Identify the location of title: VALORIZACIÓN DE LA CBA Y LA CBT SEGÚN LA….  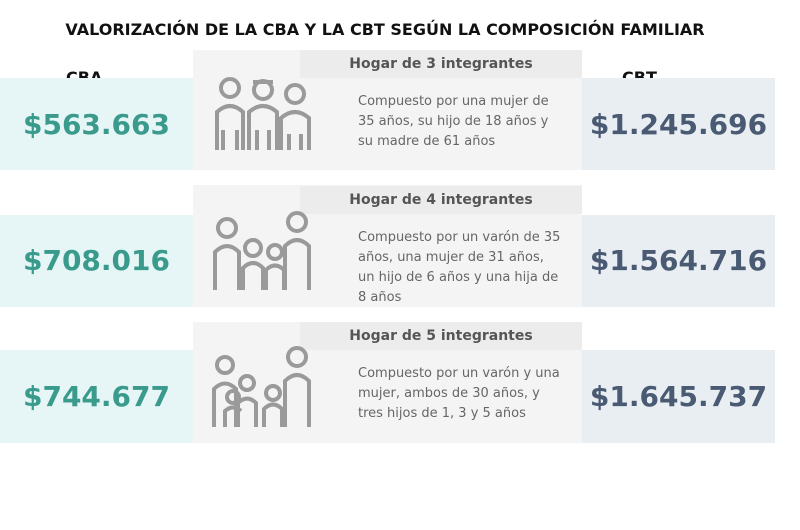
(385, 29).